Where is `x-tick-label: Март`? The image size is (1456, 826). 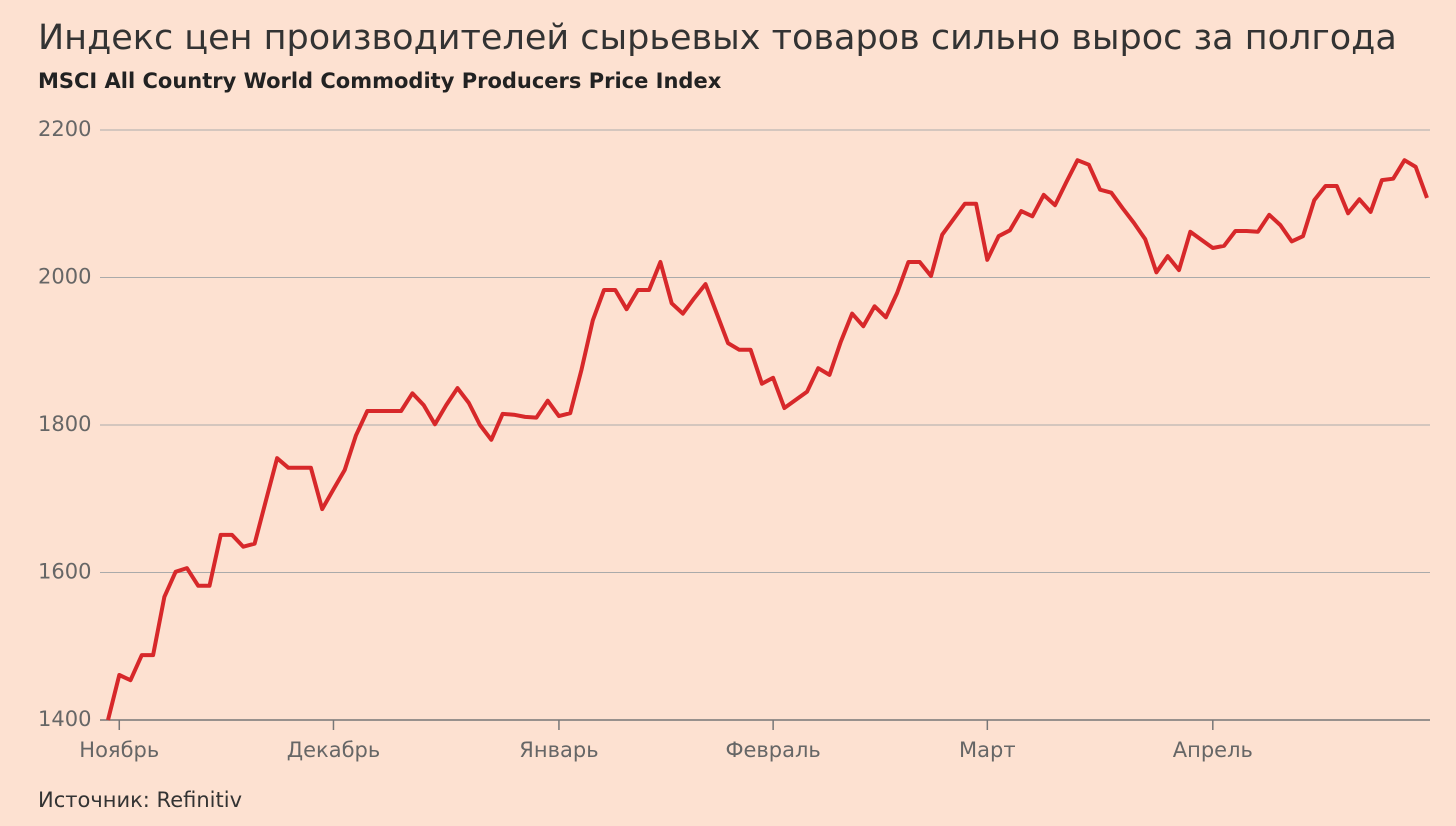 x-tick-label: Март is located at coordinates (987, 750).